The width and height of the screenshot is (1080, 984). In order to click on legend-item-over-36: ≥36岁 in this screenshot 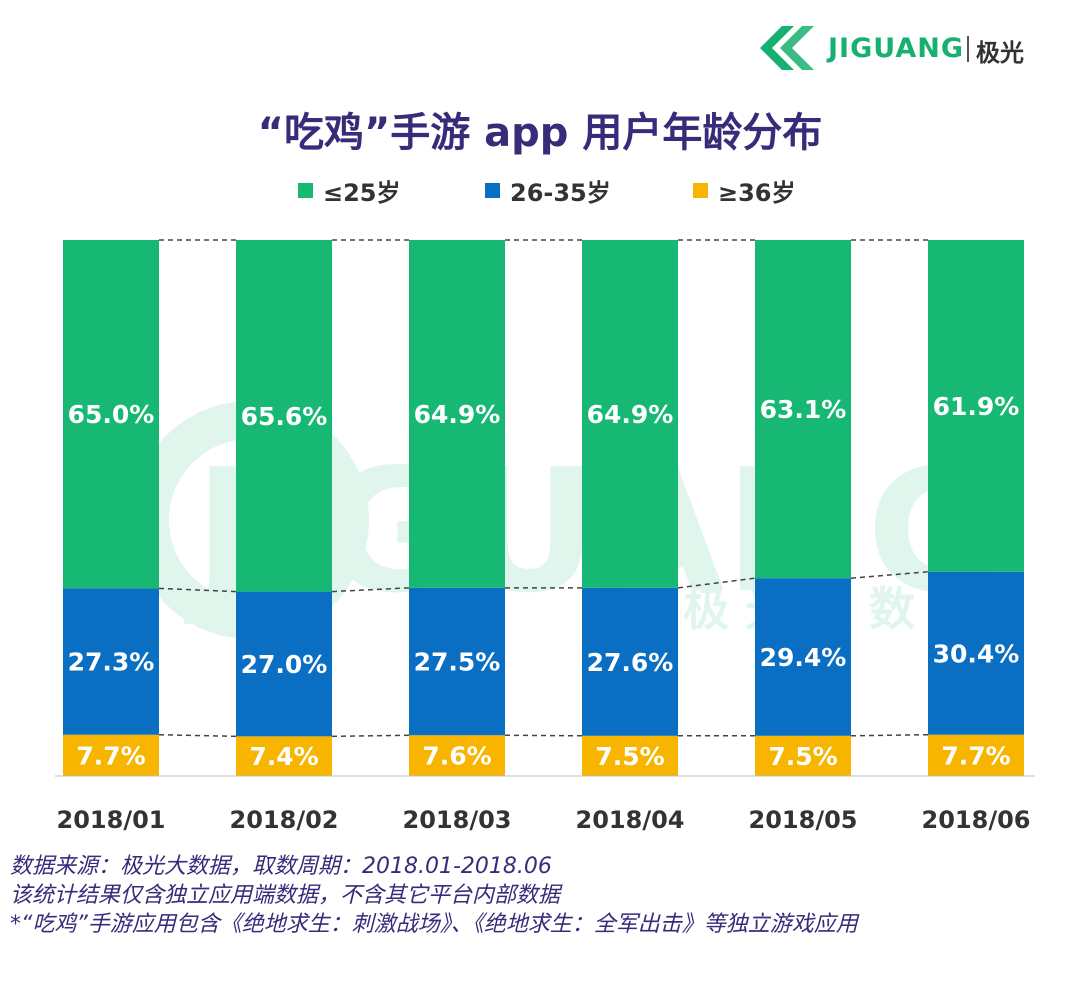, I will do `click(744, 190)`.